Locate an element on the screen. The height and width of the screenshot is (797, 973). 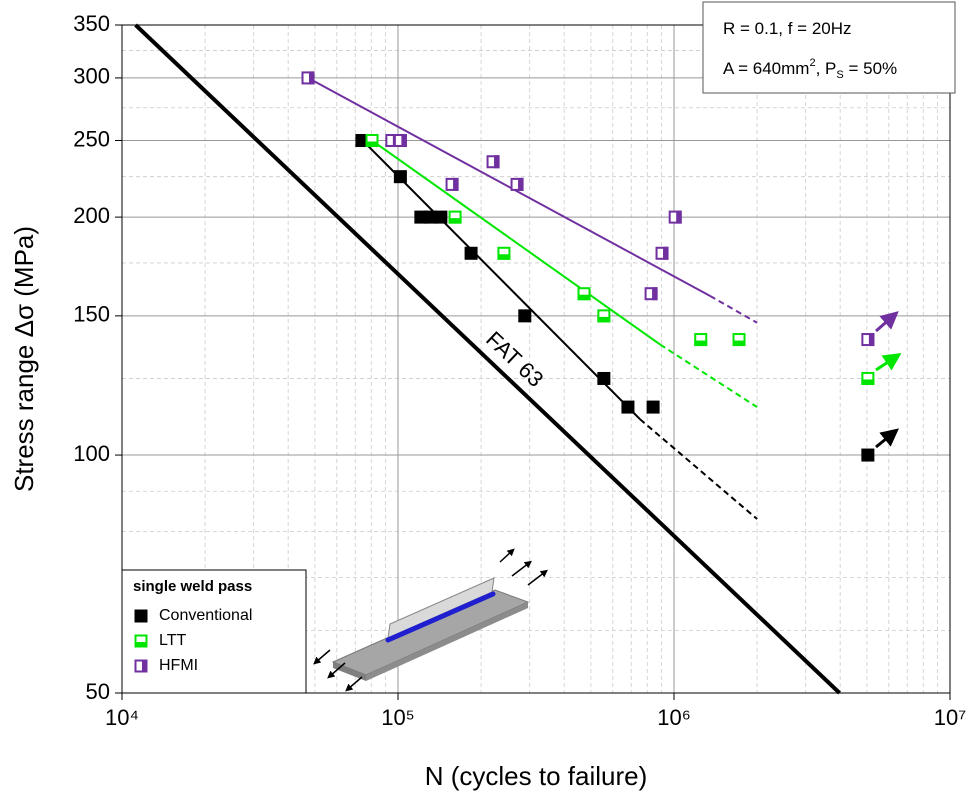
legend-label: HFMI is located at coordinates (178, 665).